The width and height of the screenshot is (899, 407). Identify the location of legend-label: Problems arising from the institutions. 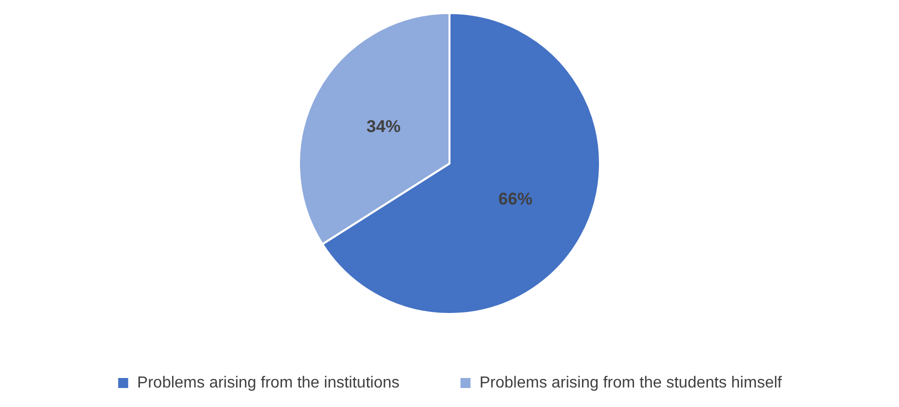
(268, 383).